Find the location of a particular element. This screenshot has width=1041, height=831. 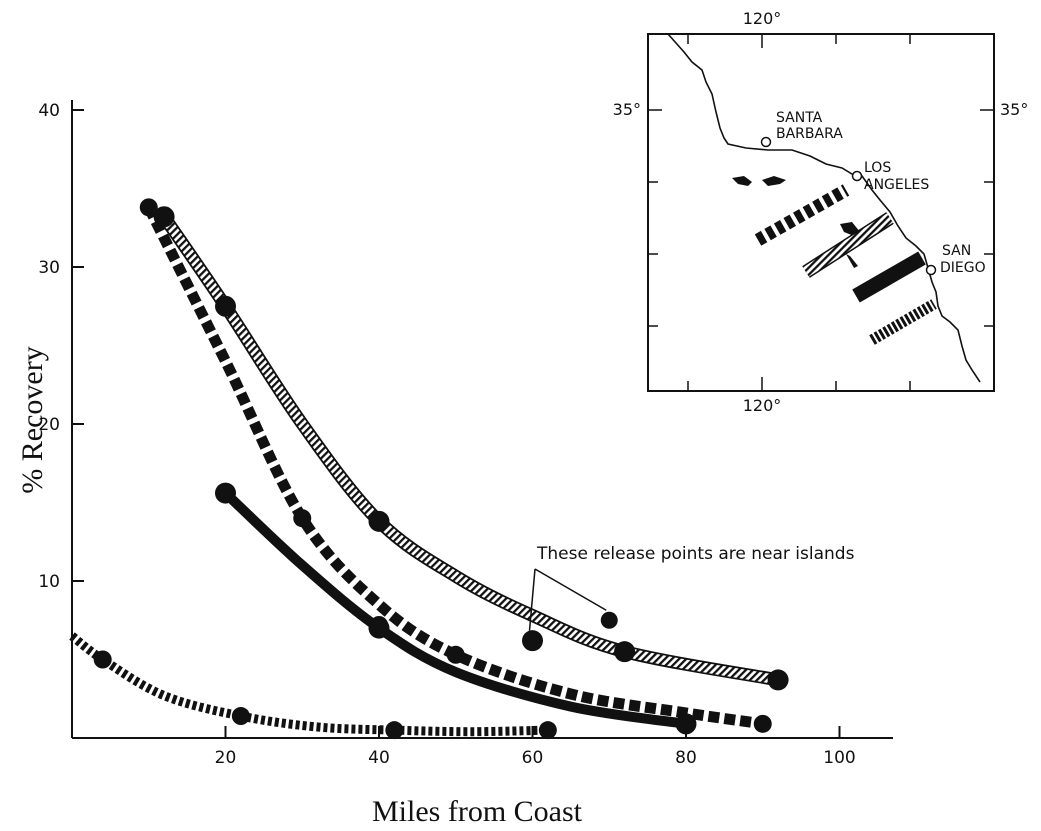

isolated-point is located at coordinates (609, 620).